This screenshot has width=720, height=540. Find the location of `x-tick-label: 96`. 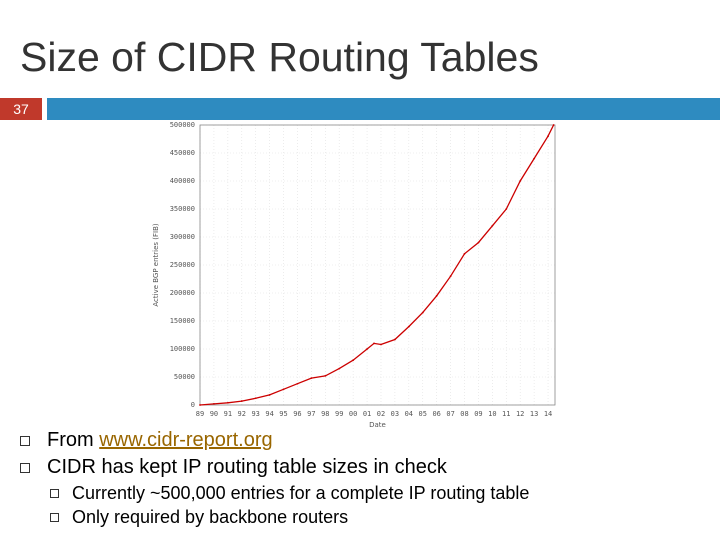

x-tick-label: 96 is located at coordinates (297, 414).